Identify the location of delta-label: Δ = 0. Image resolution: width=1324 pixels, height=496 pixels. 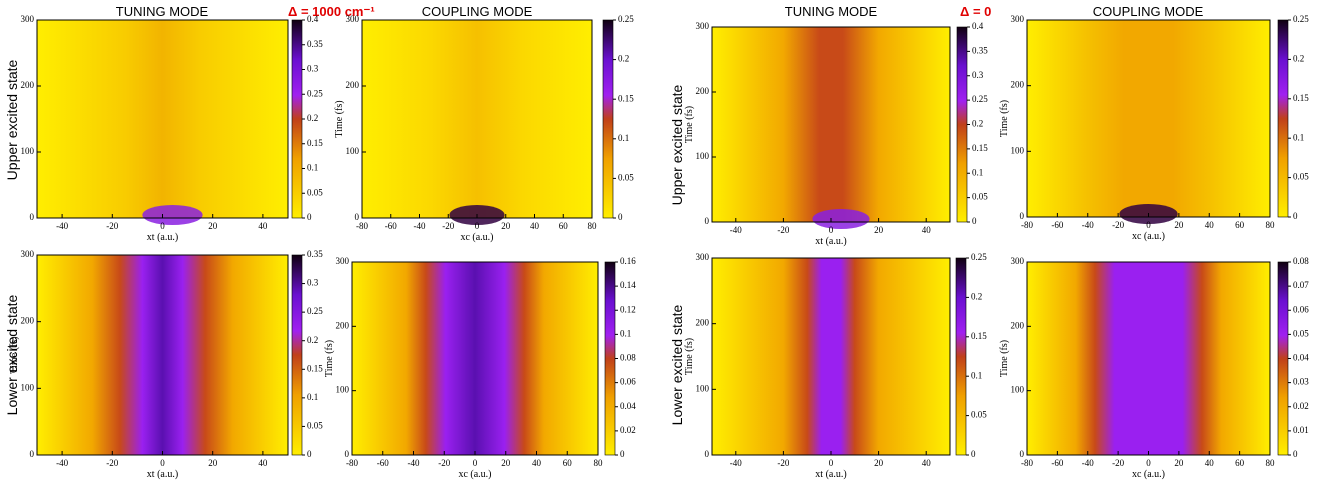
(975, 11).